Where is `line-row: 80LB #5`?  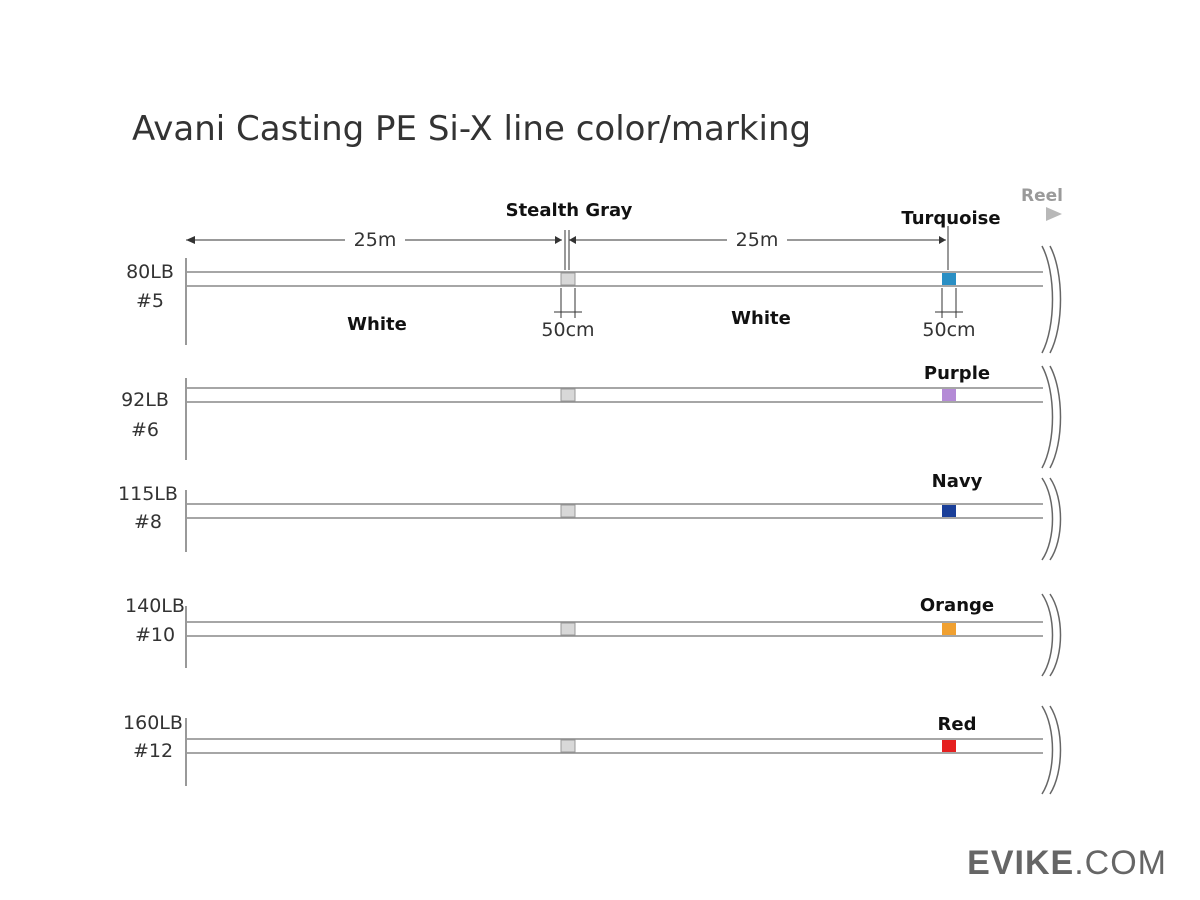
line-row: 80LB #5 is located at coordinates (594, 299).